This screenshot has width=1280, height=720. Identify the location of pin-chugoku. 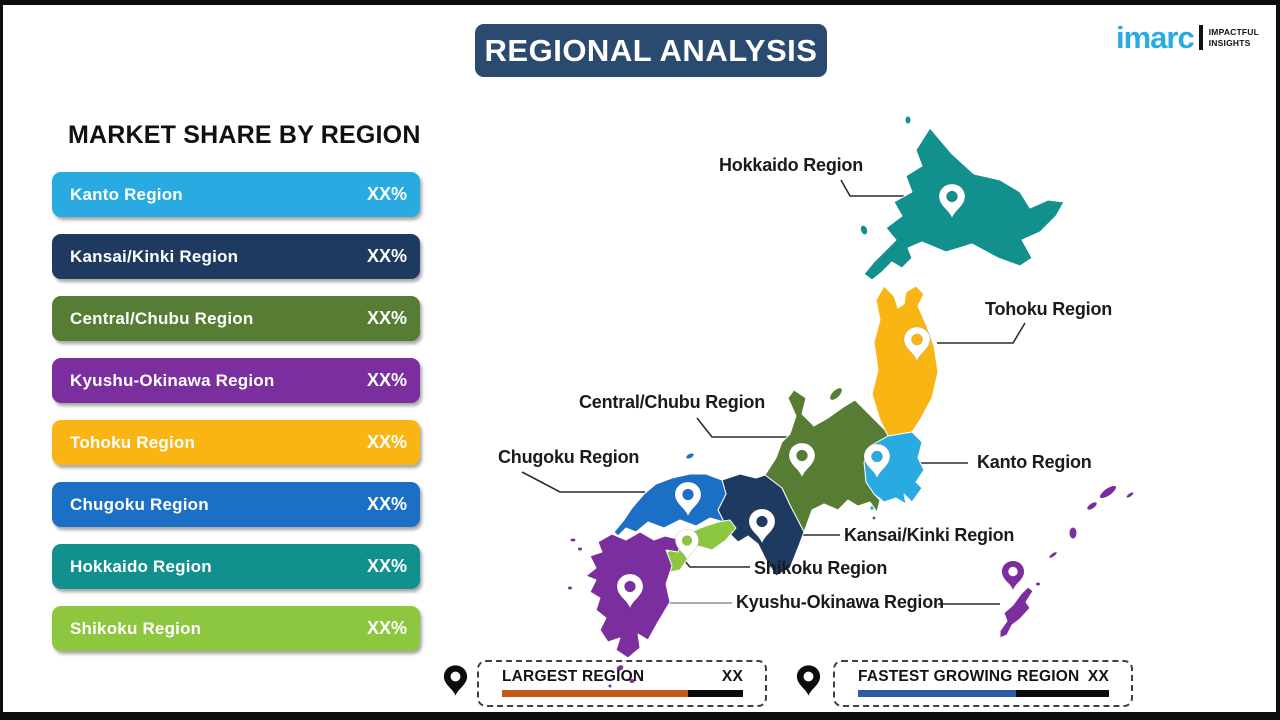
(688, 499).